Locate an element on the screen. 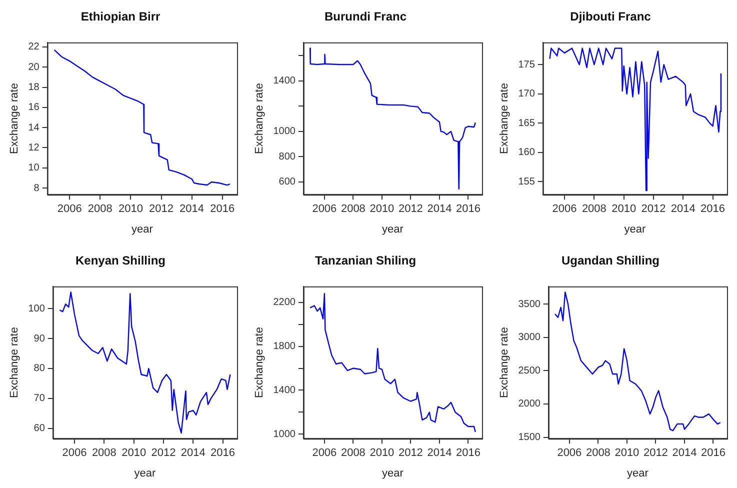 This screenshot has width=737, height=488. y-tick-label: 2200 is located at coordinates (284, 302).